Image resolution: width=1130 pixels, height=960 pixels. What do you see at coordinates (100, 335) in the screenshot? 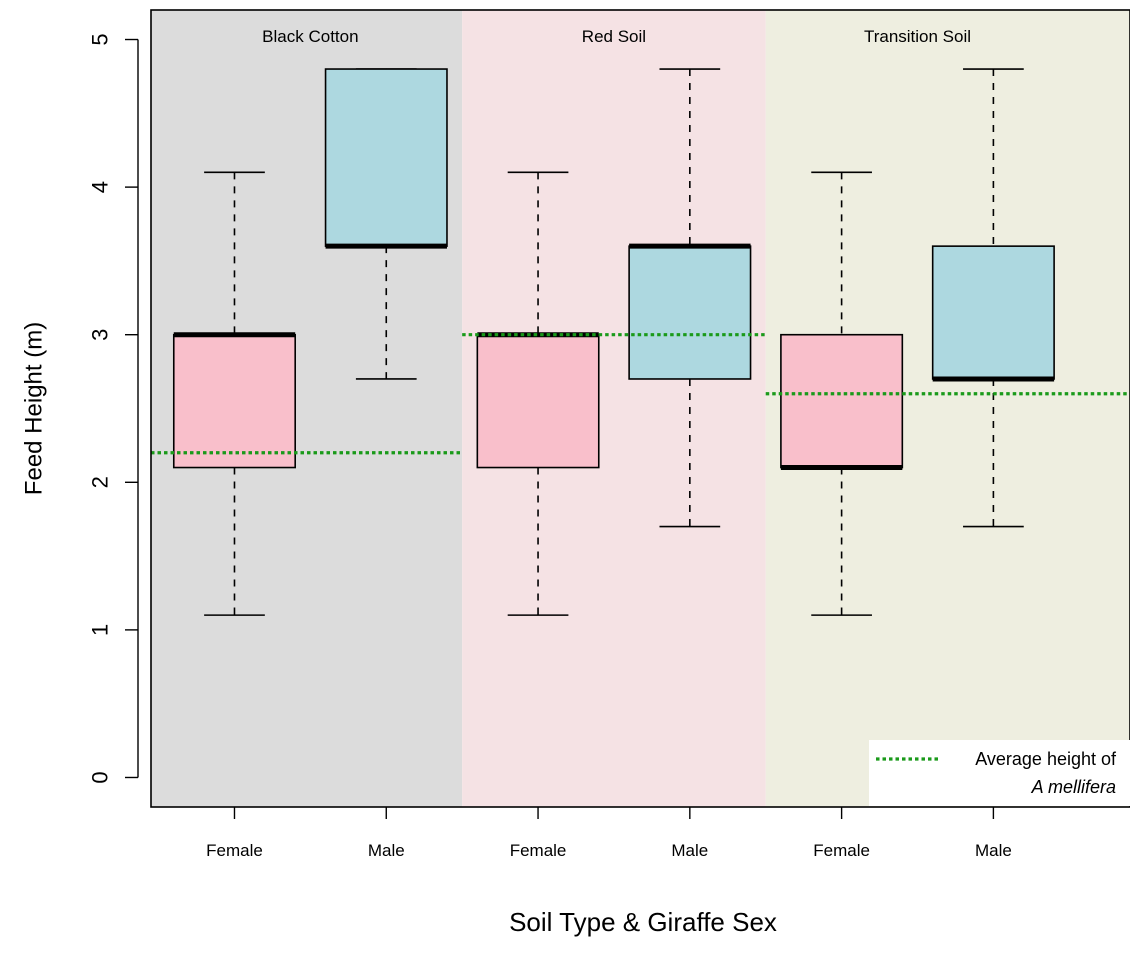
I see `y-tick-label: 3` at bounding box center [100, 335].